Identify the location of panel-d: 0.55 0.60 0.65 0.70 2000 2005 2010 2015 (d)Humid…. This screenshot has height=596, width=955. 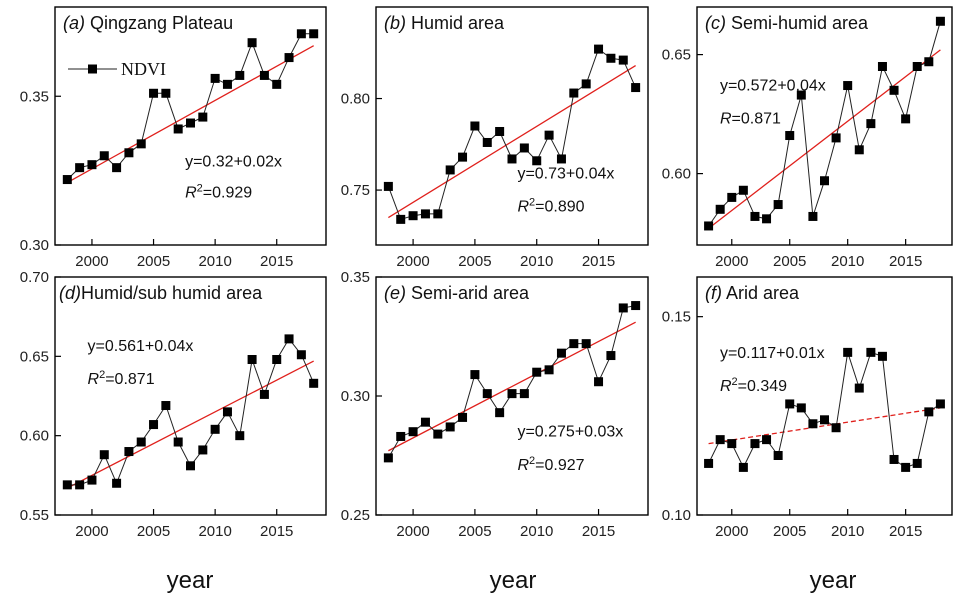
(173, 404).